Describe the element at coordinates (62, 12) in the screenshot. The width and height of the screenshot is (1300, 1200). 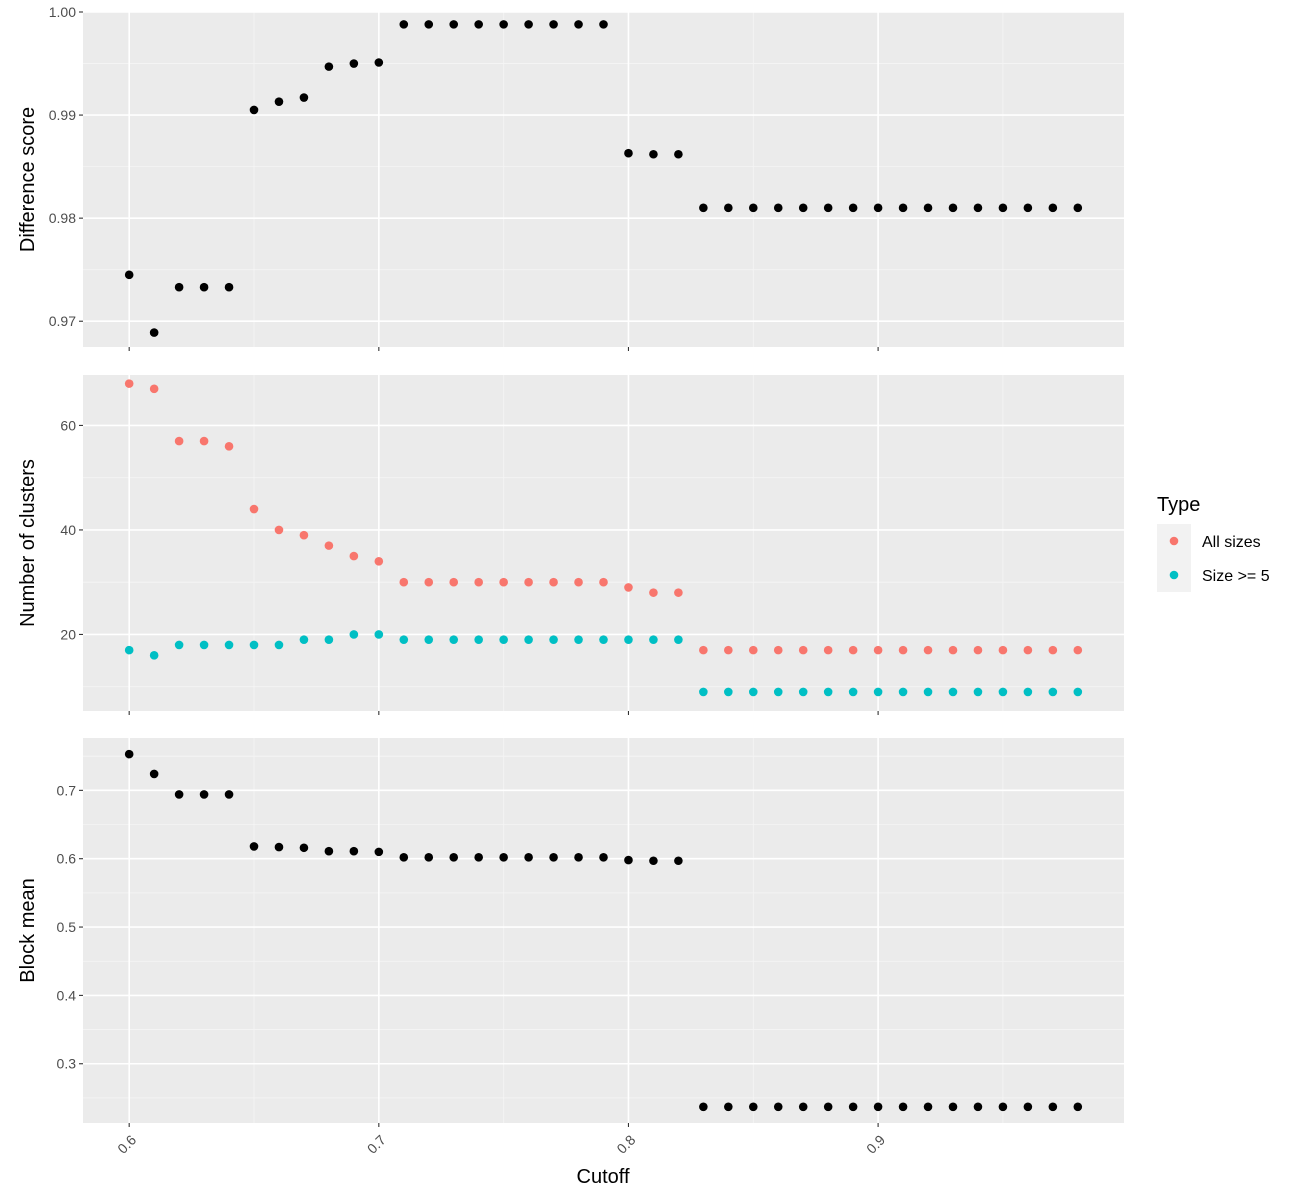
I see `y-tick-label: 1.00` at that location.